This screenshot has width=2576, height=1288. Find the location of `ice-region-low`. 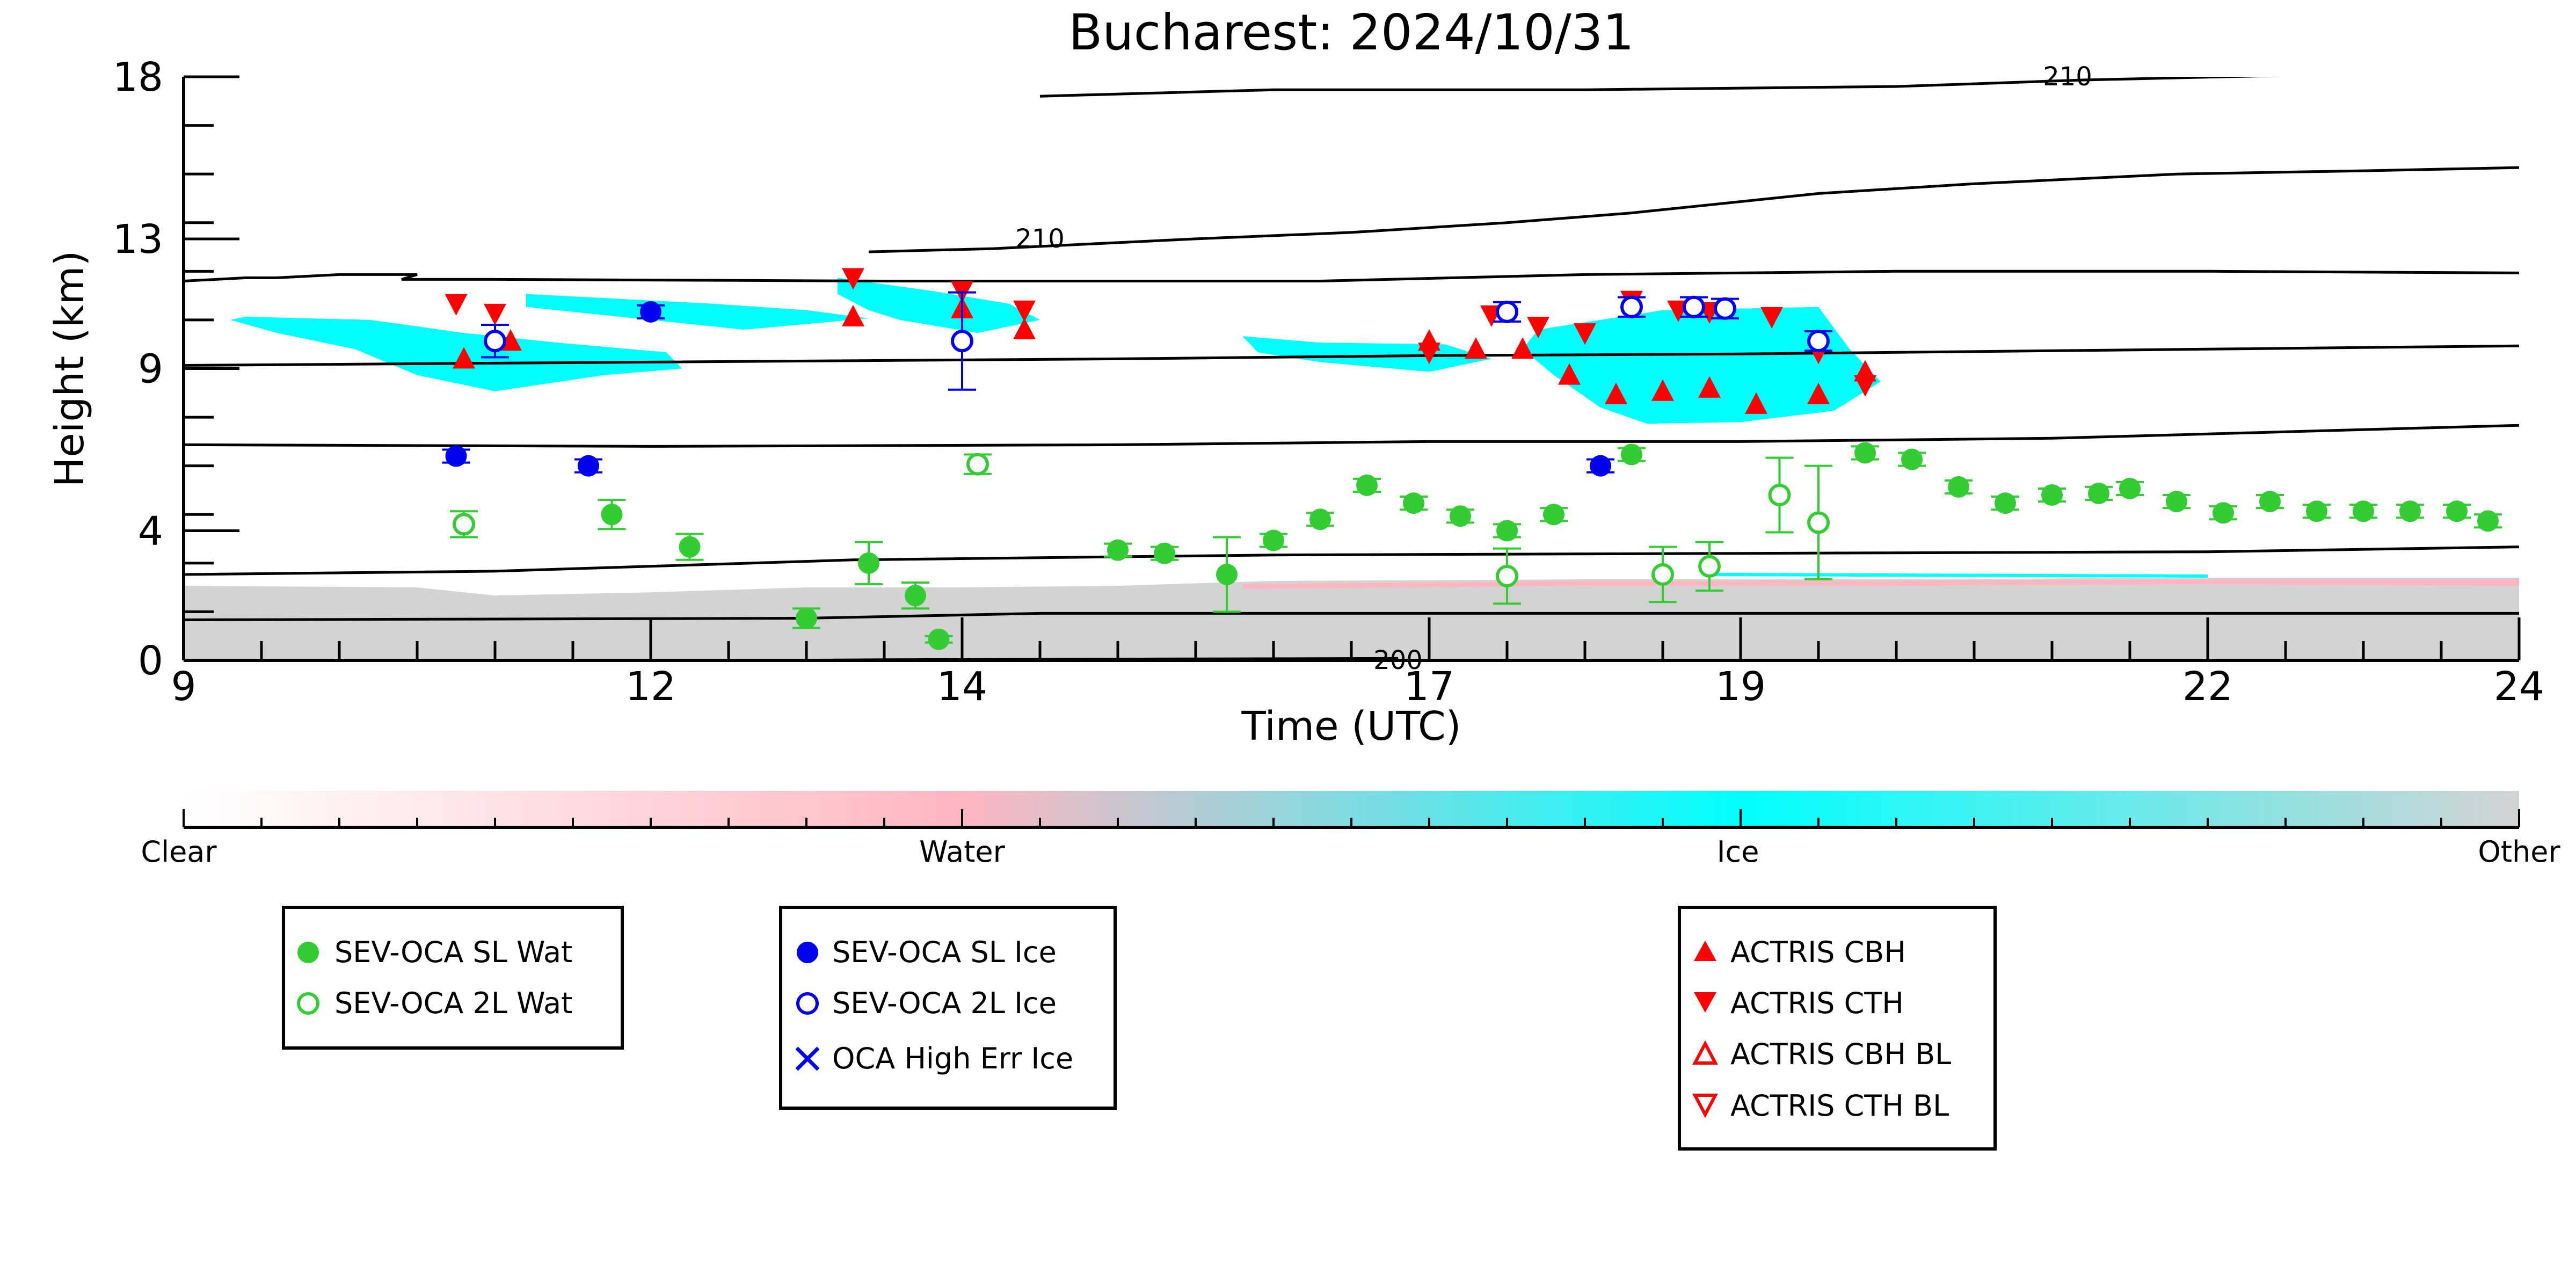

ice-region-low is located at coordinates (1958, 575).